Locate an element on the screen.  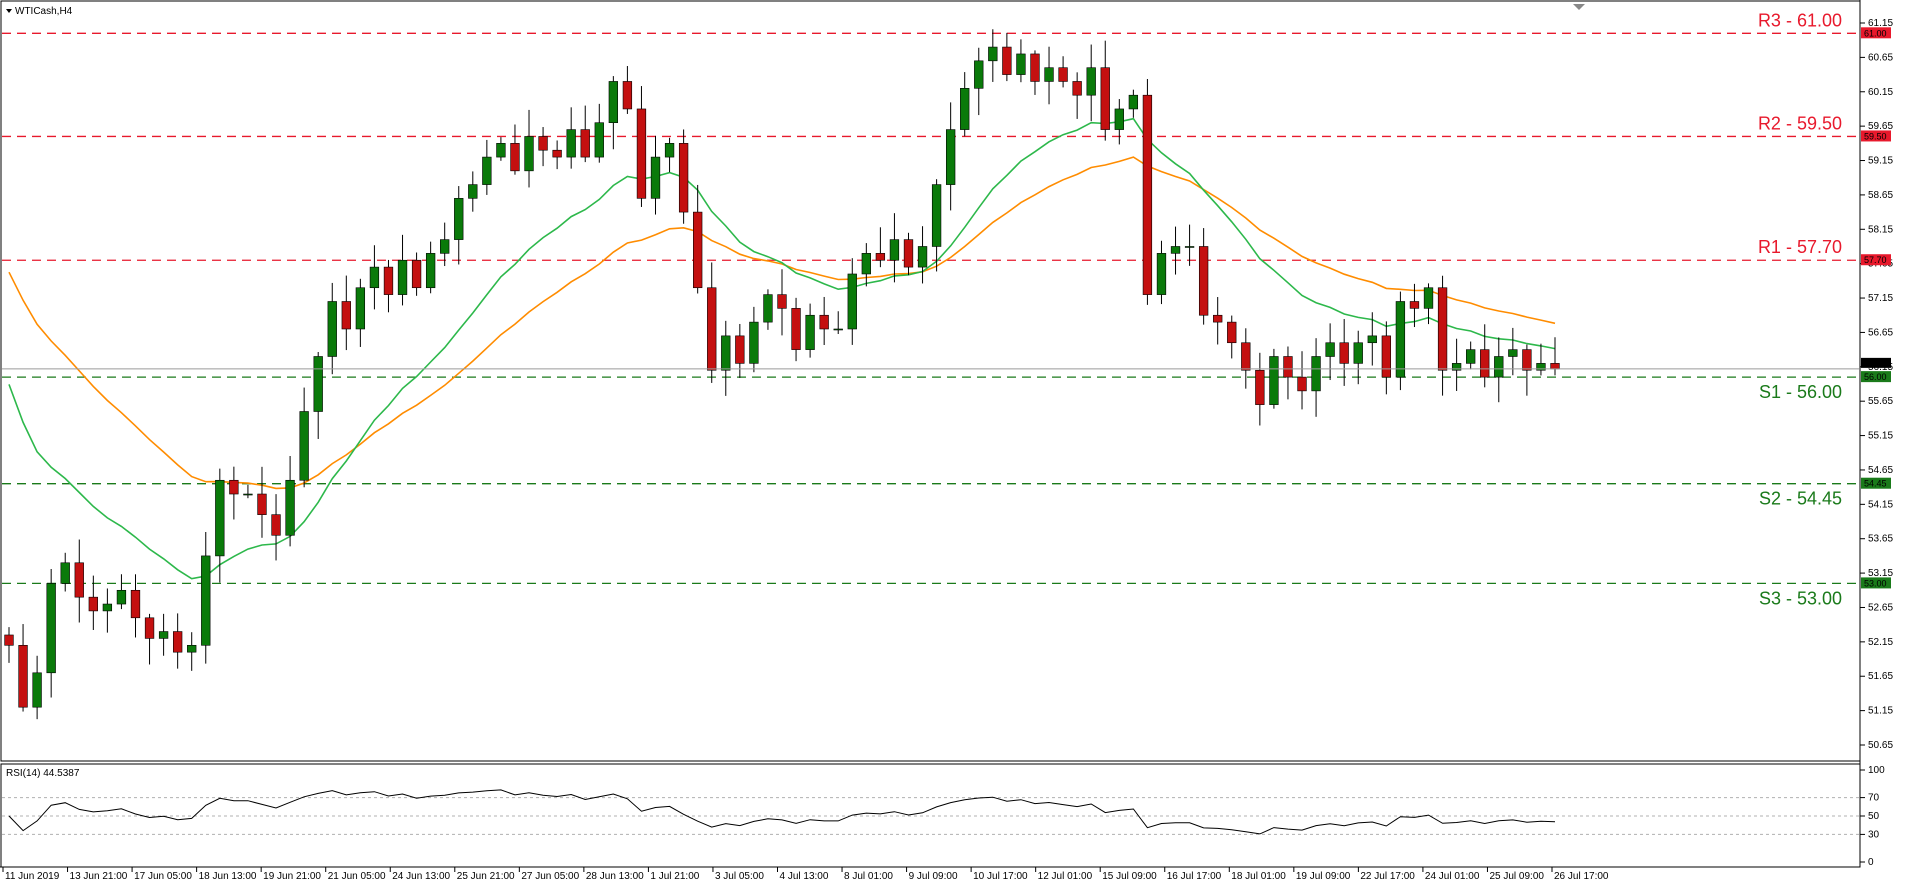
x-tick-label: 27 Jun 05:00 is located at coordinates (550, 876).